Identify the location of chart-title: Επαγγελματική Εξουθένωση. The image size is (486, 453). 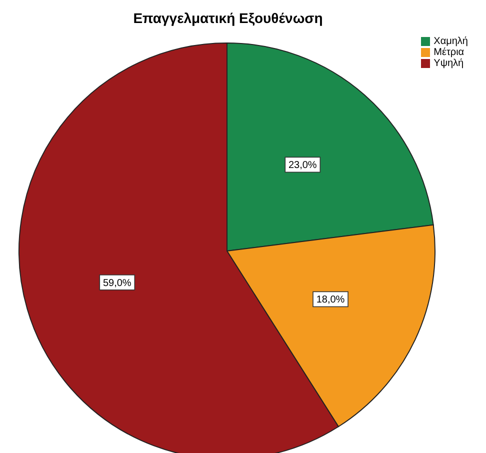
(228, 18).